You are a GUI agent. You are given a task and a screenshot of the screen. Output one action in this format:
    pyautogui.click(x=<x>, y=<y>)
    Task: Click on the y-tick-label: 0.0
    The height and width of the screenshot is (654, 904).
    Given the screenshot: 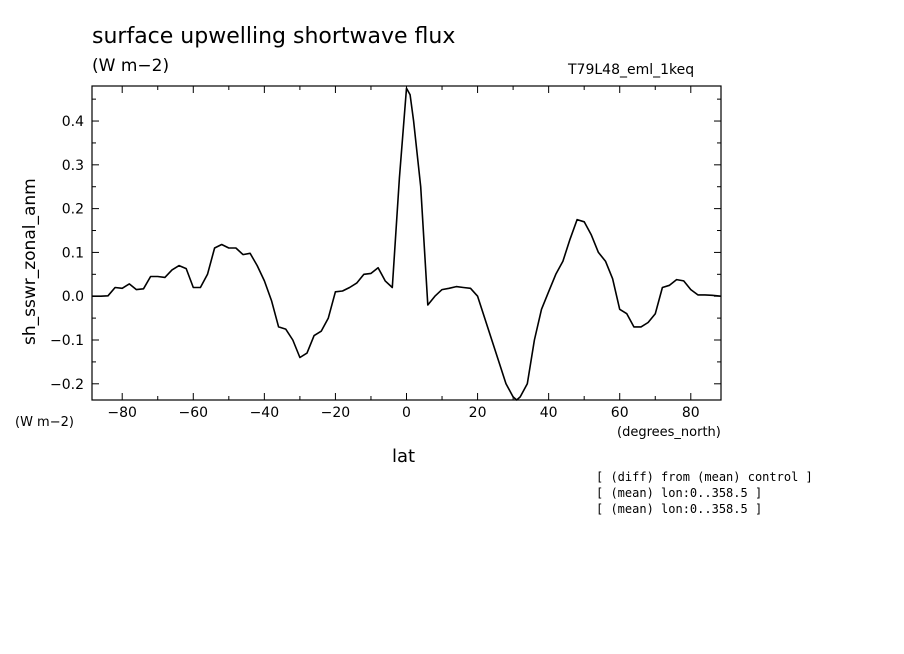 What is the action you would take?
    pyautogui.click(x=73, y=297)
    